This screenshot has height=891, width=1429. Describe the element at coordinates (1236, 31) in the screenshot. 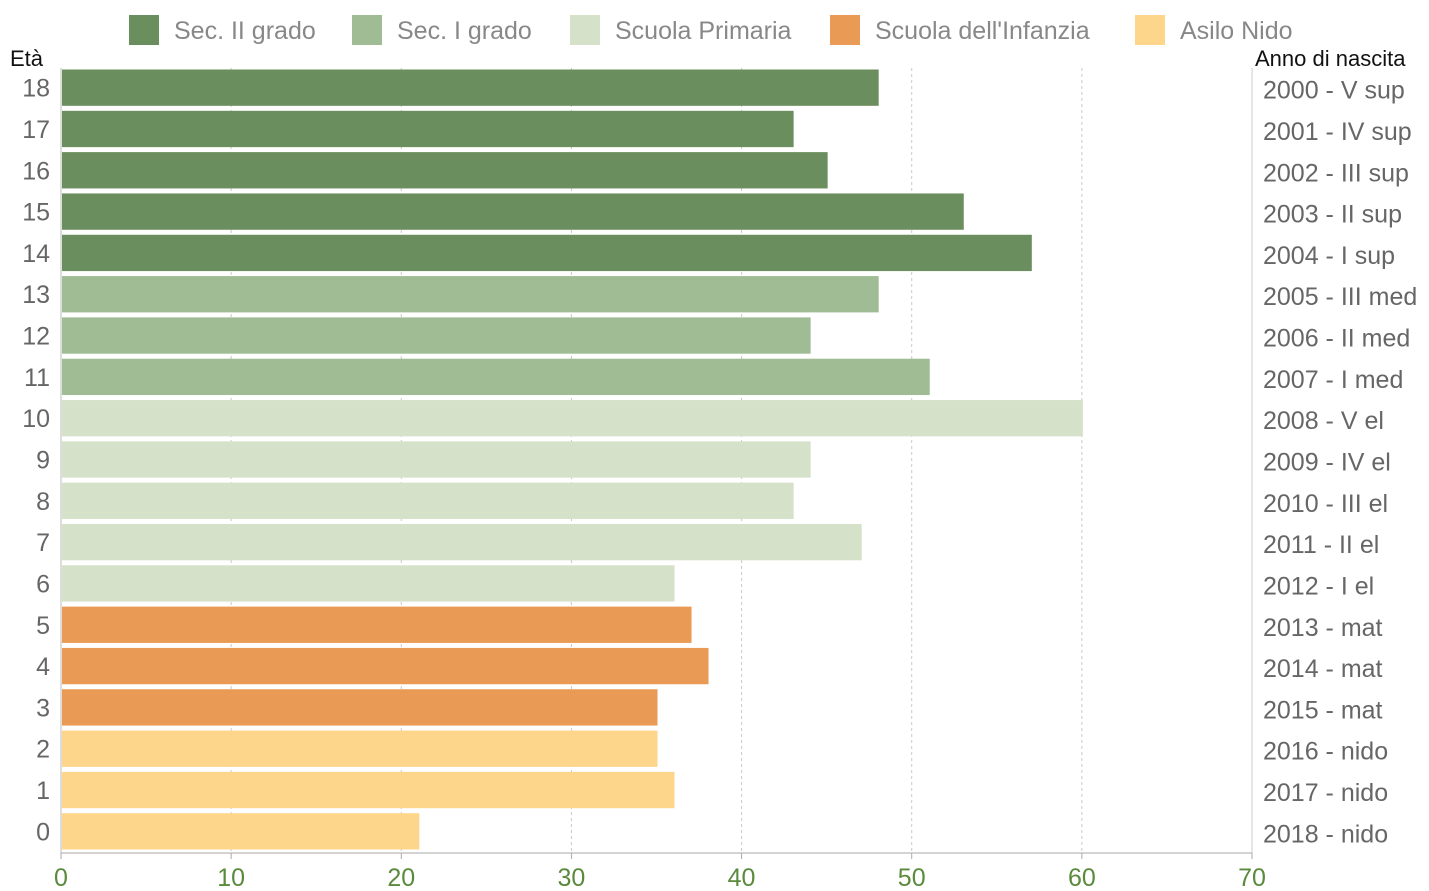

I see `legend-label-nido: Asilo Nido` at that location.